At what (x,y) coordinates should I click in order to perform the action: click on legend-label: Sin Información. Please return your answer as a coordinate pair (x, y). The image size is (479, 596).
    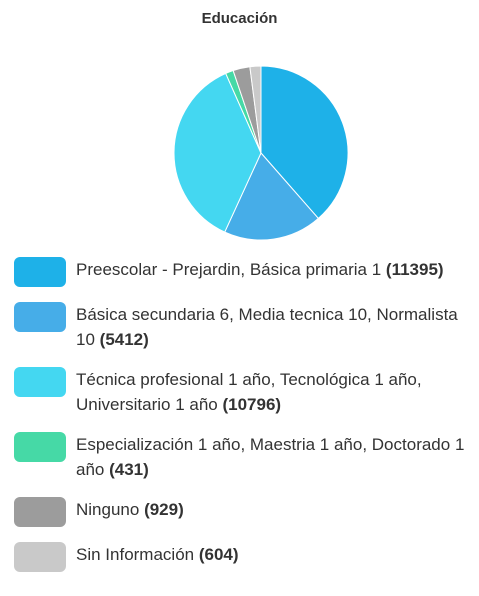
    Looking at the image, I should click on (135, 554).